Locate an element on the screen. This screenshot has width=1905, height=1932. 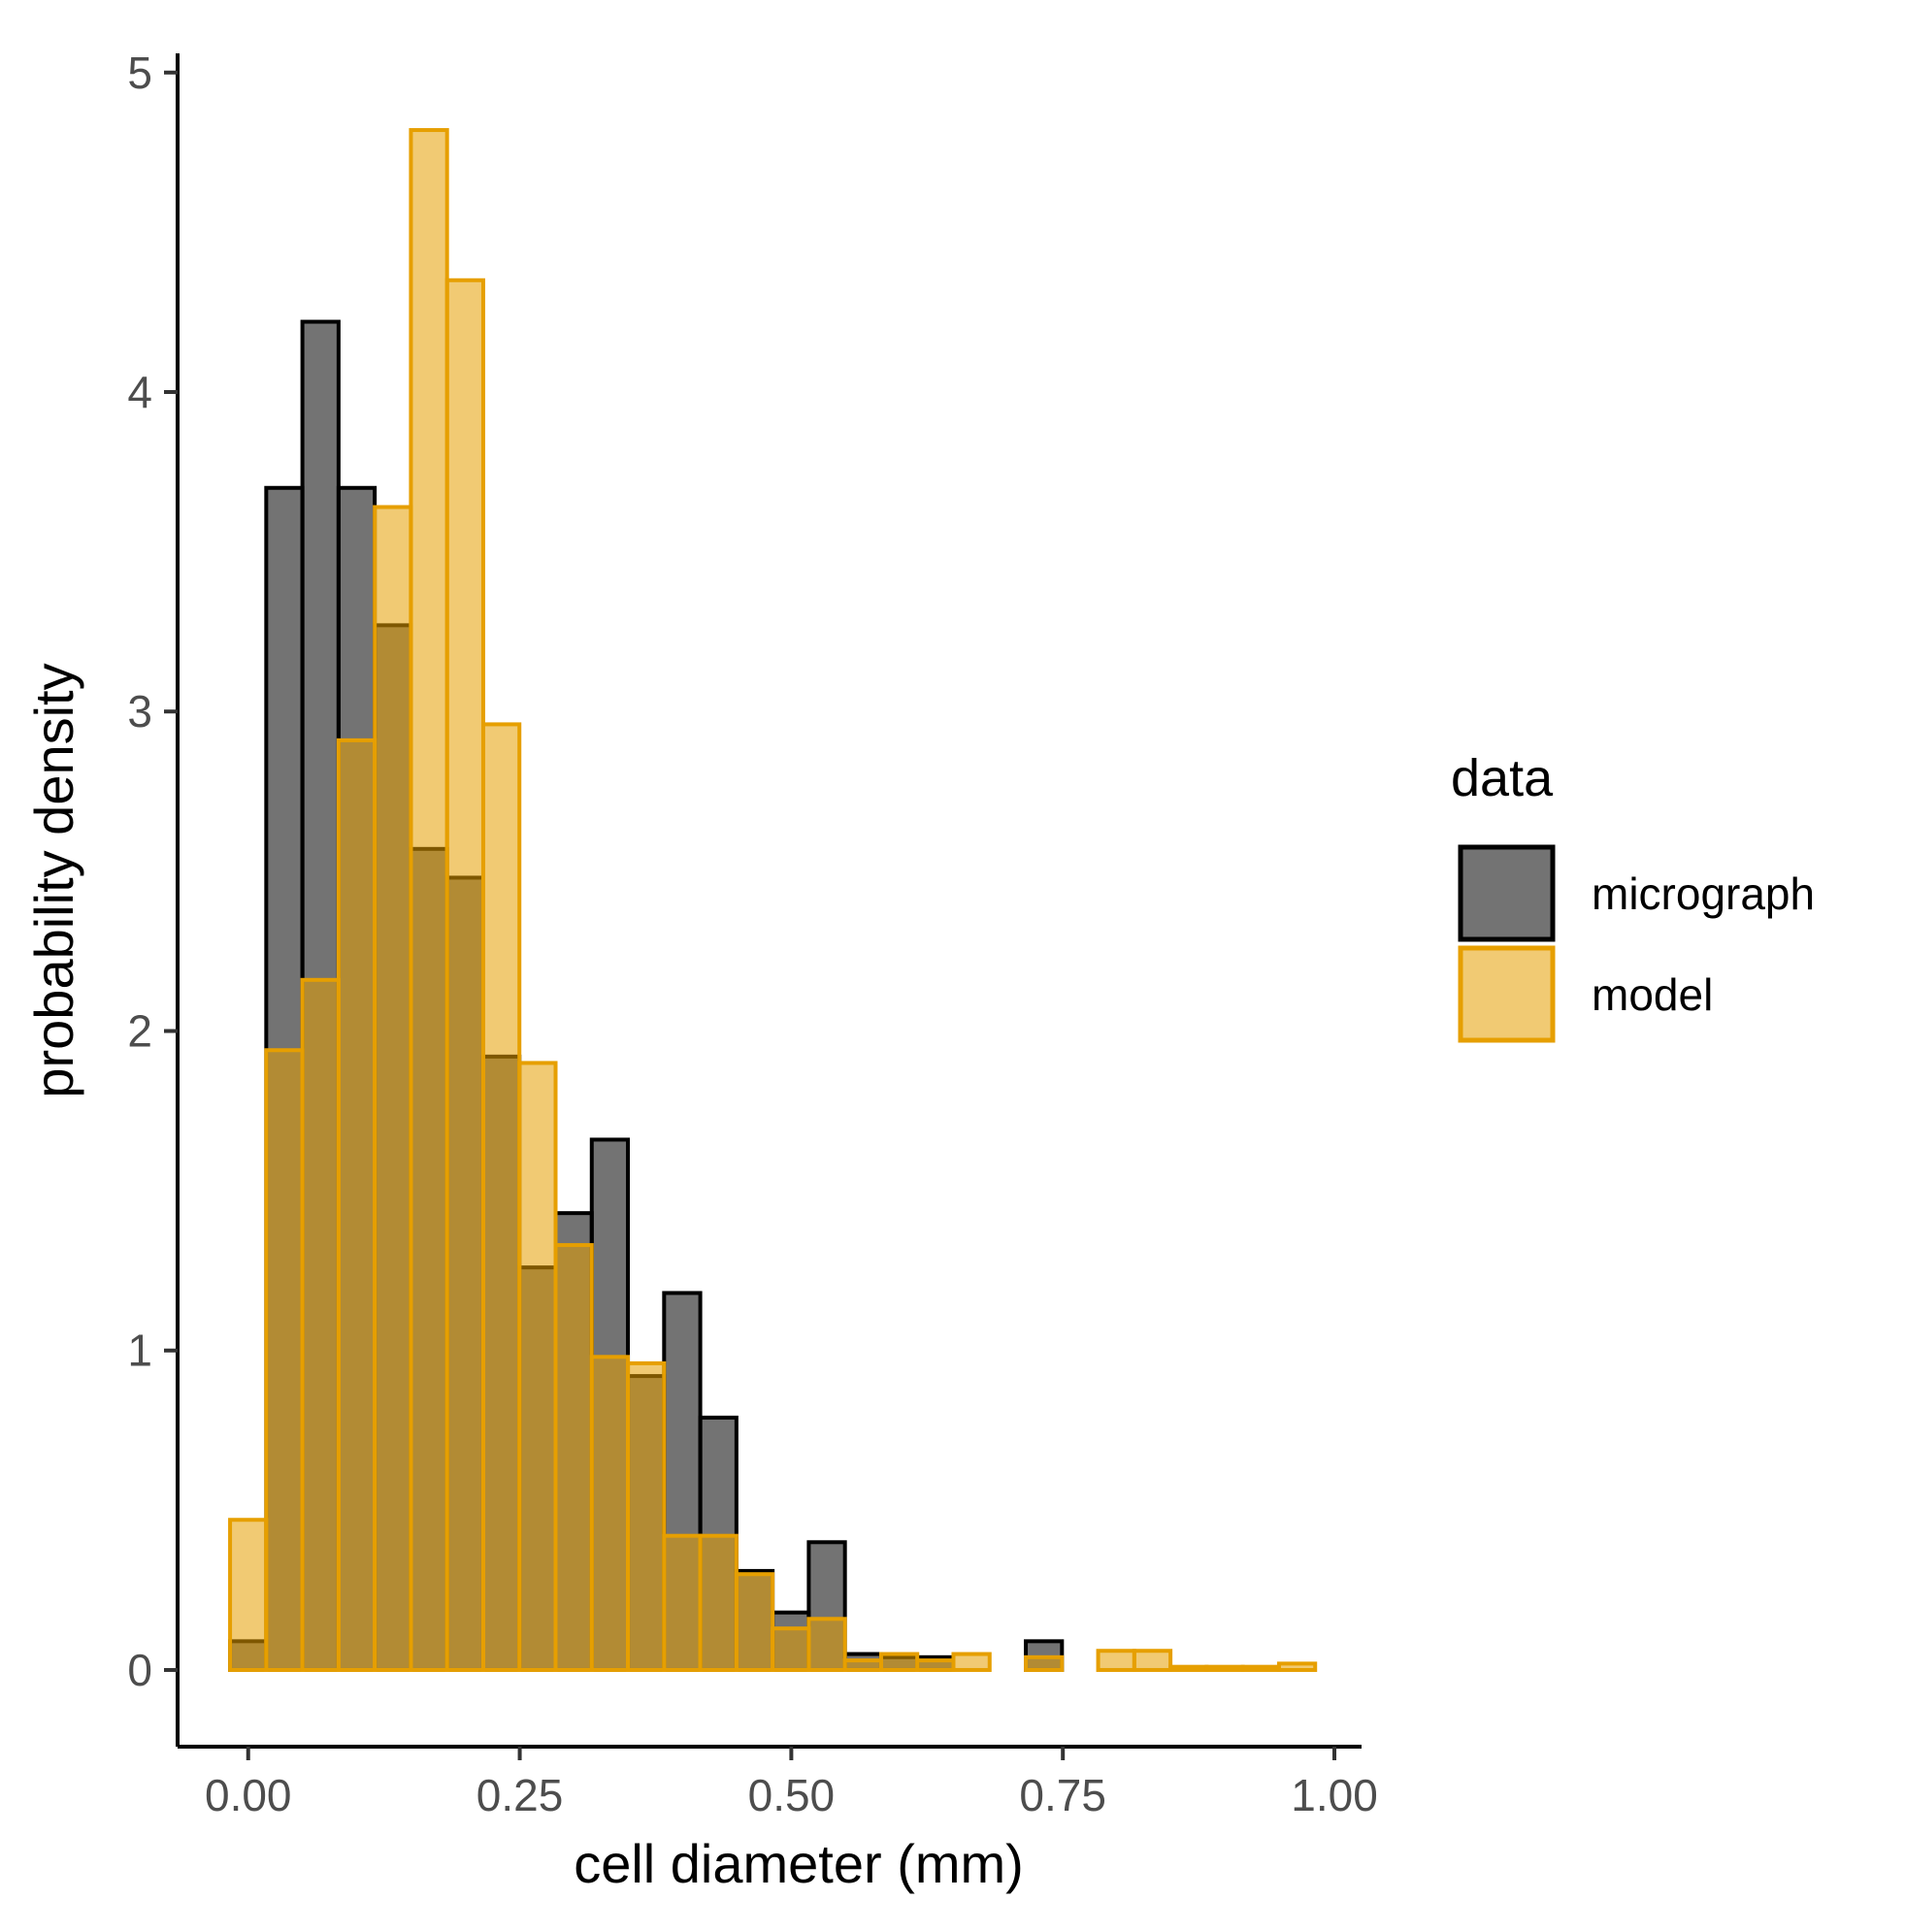
x-tick-label-0: 0.00 is located at coordinates (248, 1795).